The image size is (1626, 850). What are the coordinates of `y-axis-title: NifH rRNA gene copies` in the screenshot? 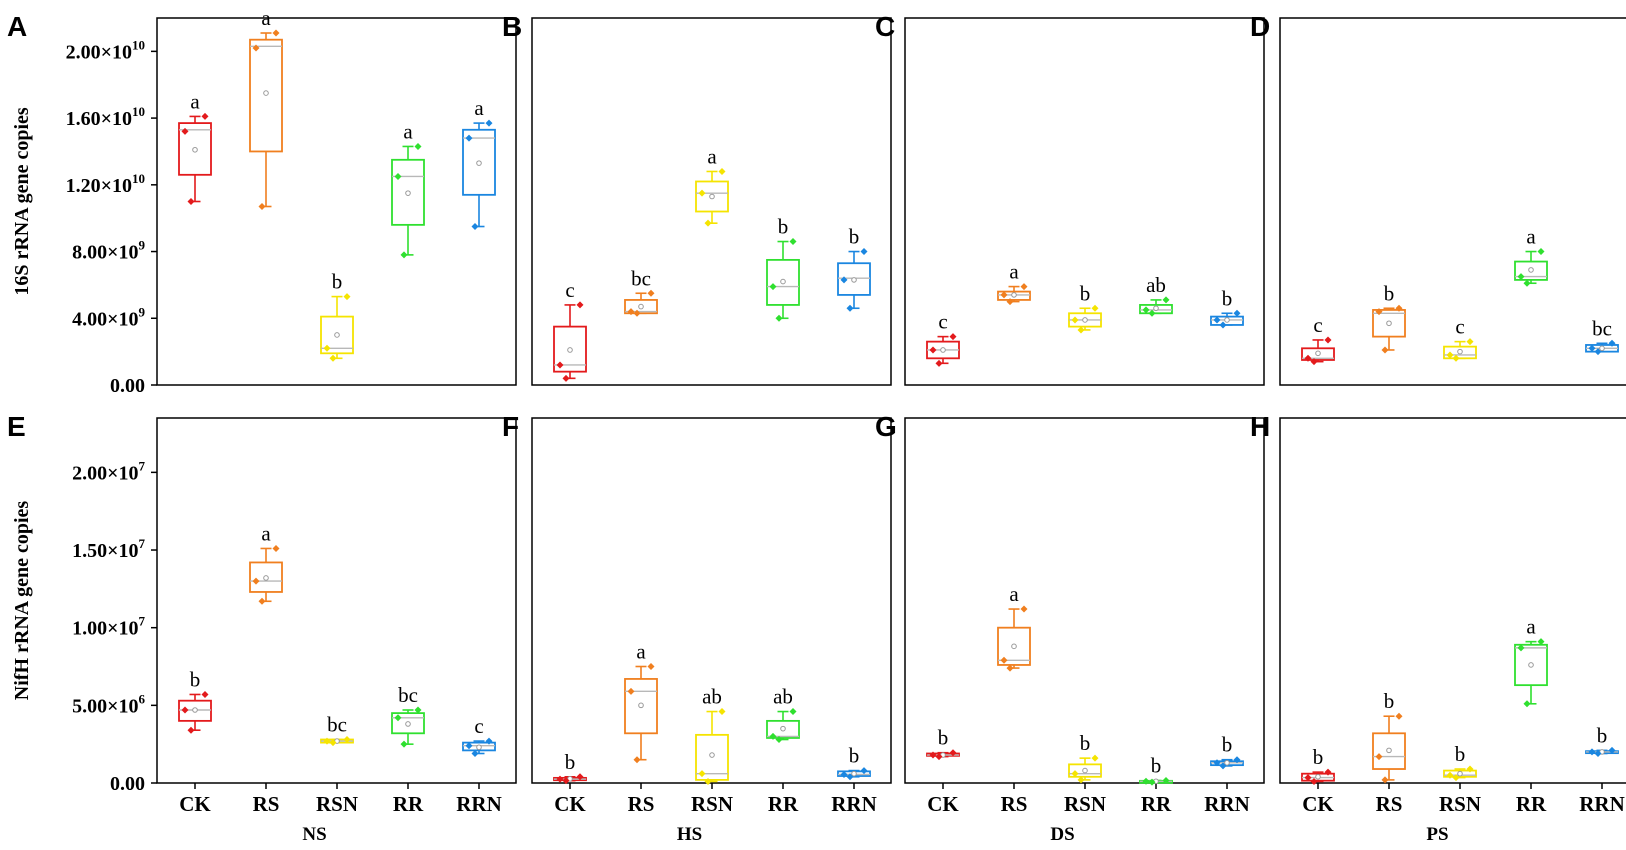 It's located at (22, 601).